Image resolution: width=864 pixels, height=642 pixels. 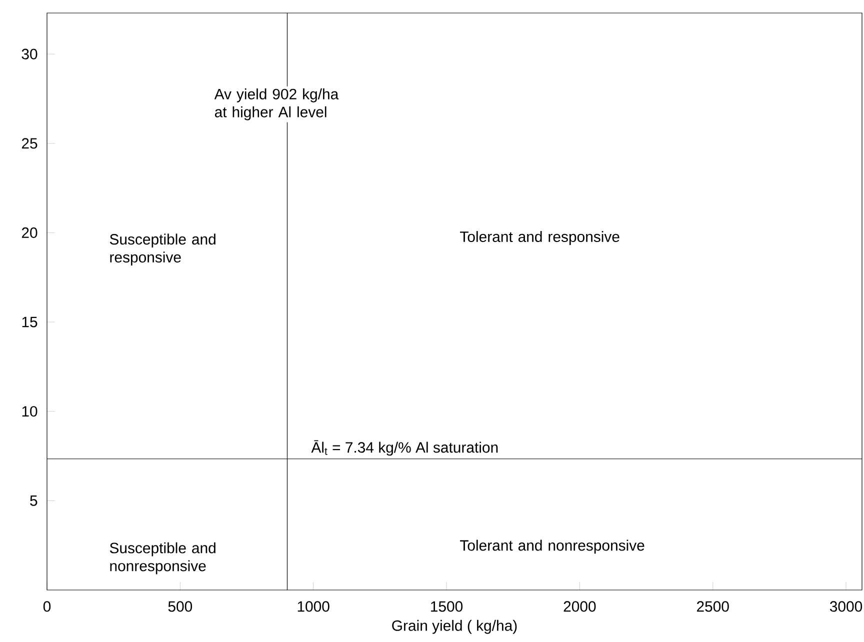 I want to click on y-tick-label: 20, so click(x=30, y=232).